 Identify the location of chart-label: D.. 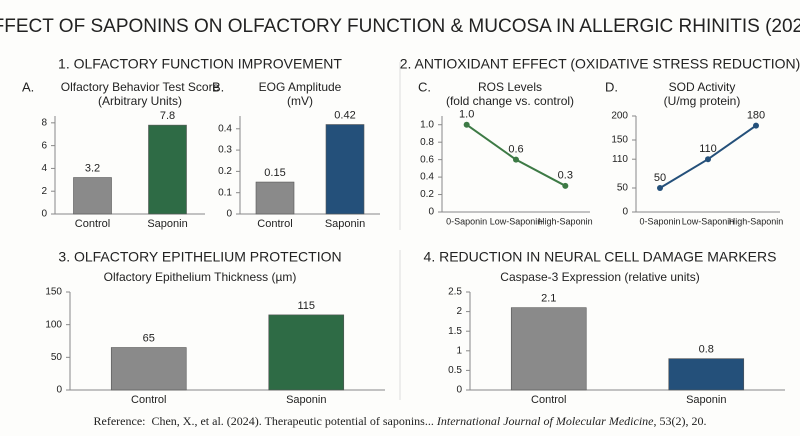
(611, 86).